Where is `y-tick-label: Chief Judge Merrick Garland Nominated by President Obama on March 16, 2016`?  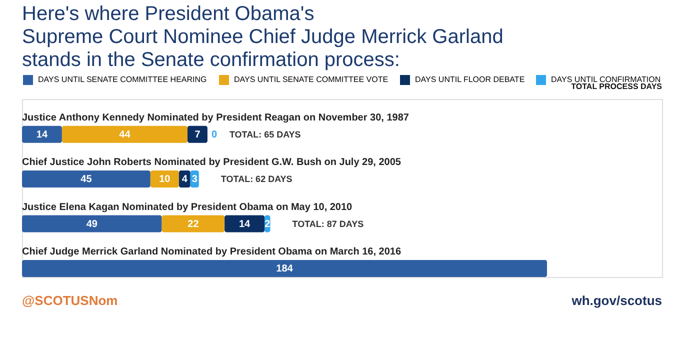
y-tick-label: Chief Judge Merrick Garland Nominated by President Obama on March 16, 2016 is located at coordinates (212, 252).